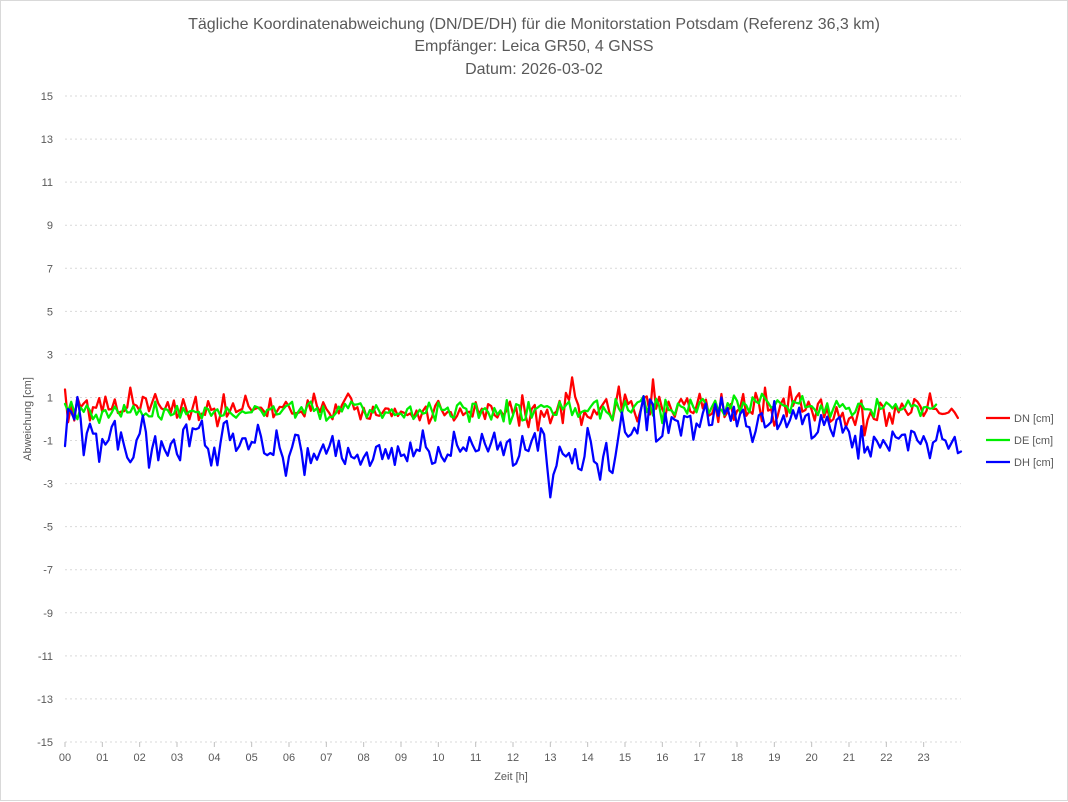  What do you see at coordinates (625, 758) in the screenshot?
I see `x-tick-label: 15` at bounding box center [625, 758].